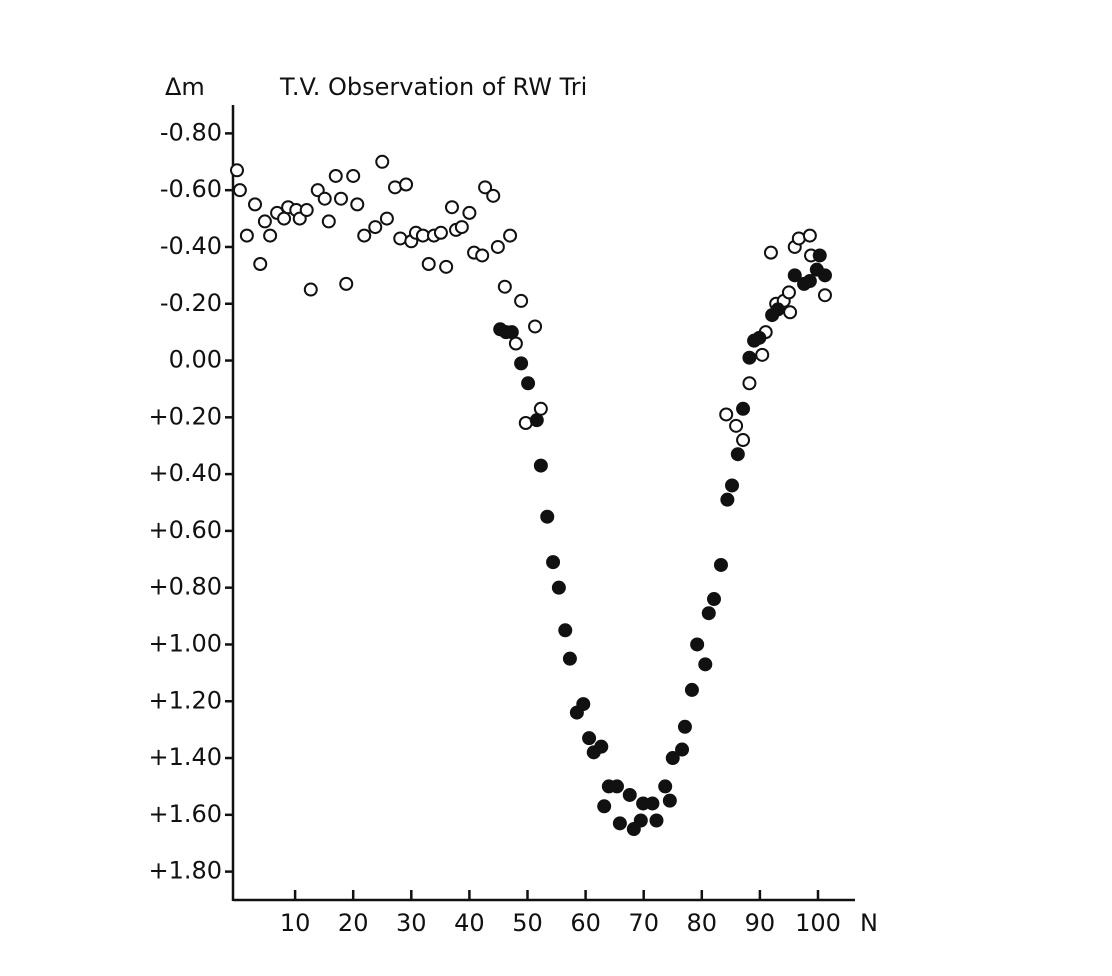  I want to click on x-tick-label: 20, so click(353, 923).